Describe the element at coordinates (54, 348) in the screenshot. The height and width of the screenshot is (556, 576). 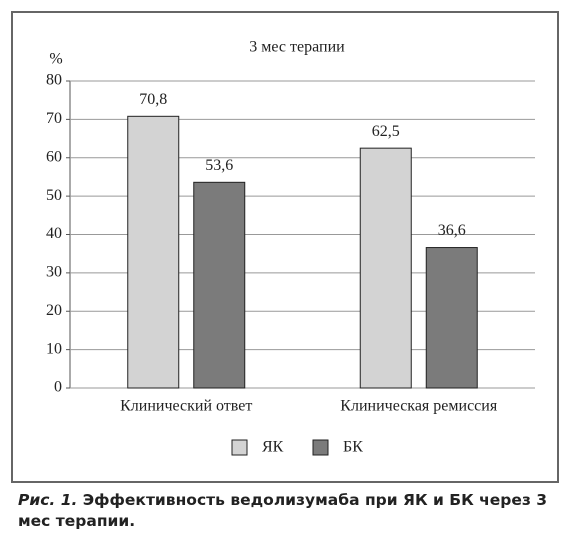
I see `y-tick-label: 10` at that location.